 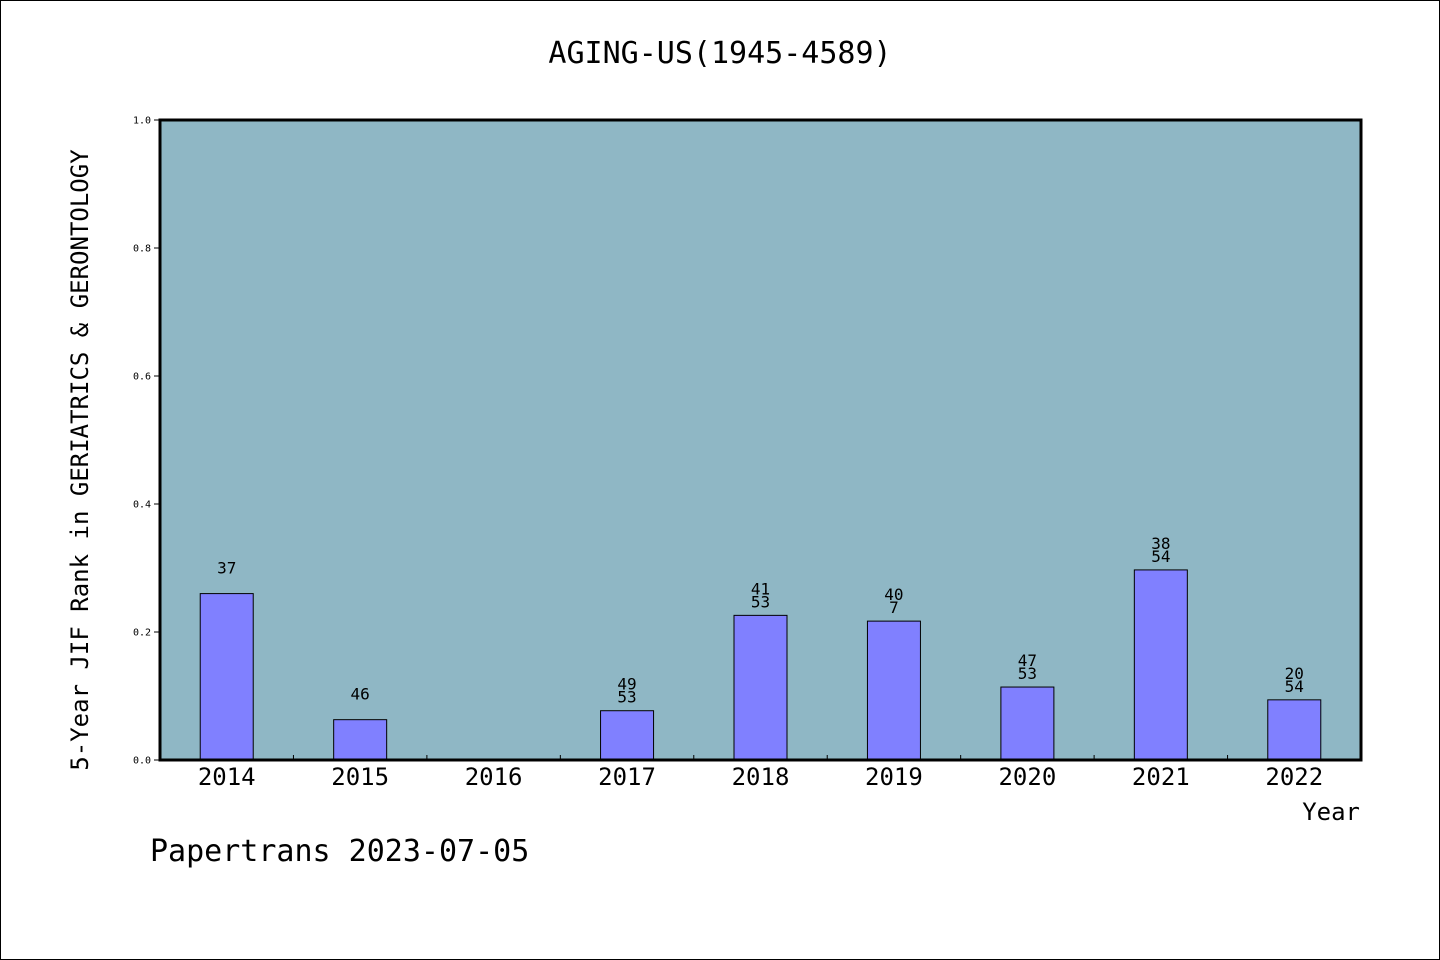 I want to click on bar-2020, so click(x=1027, y=723).